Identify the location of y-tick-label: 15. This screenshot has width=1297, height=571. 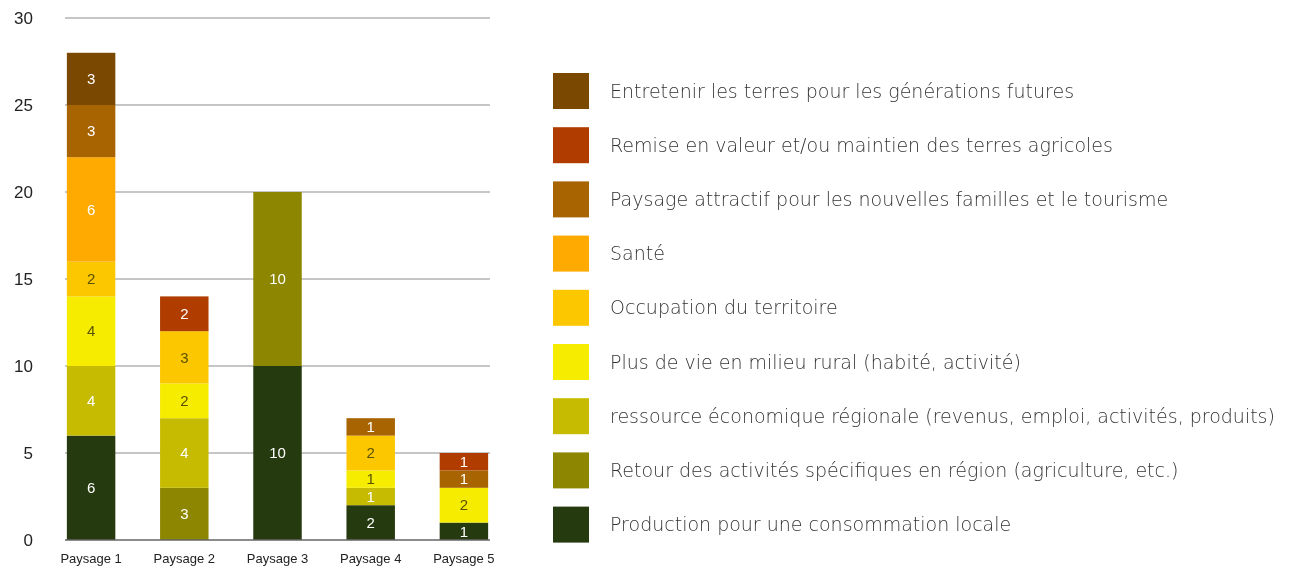
(23, 279).